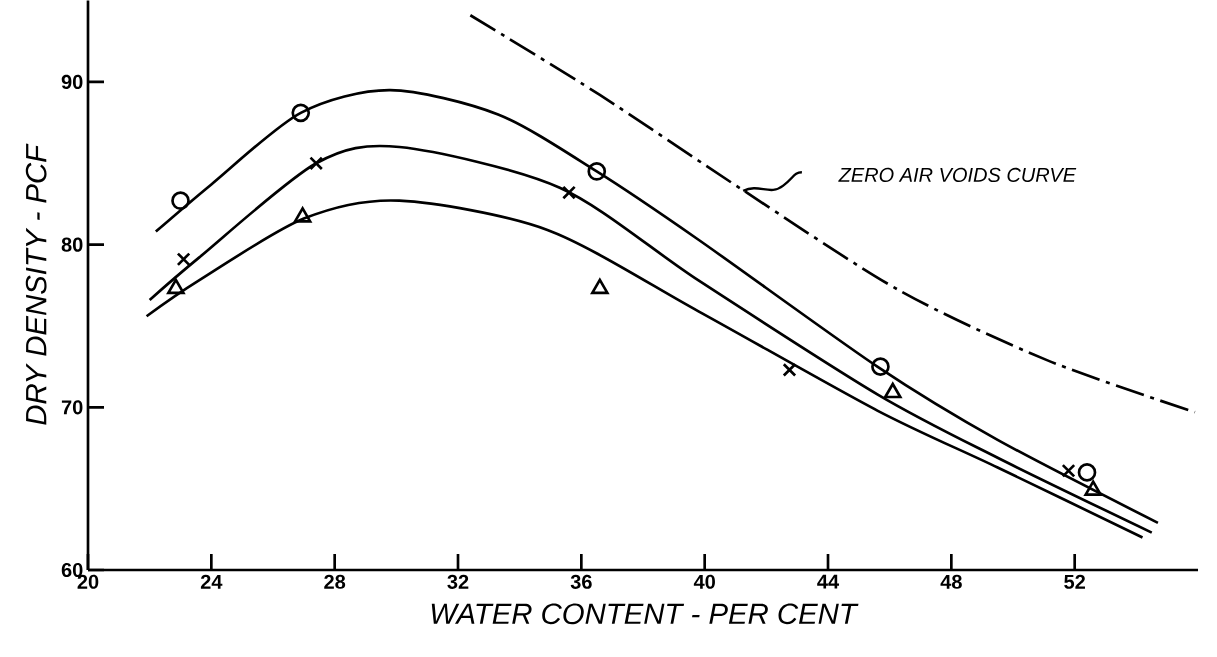  Describe the element at coordinates (458, 581) in the screenshot. I see `x-tick-label: 32` at that location.